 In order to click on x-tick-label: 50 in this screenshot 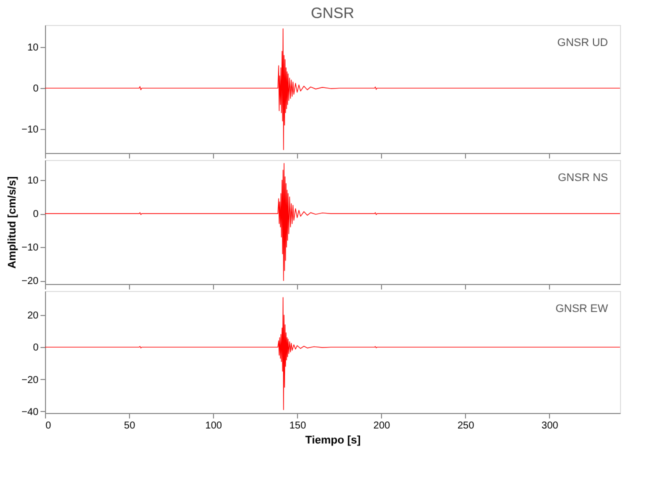, I will do `click(130, 426)`.